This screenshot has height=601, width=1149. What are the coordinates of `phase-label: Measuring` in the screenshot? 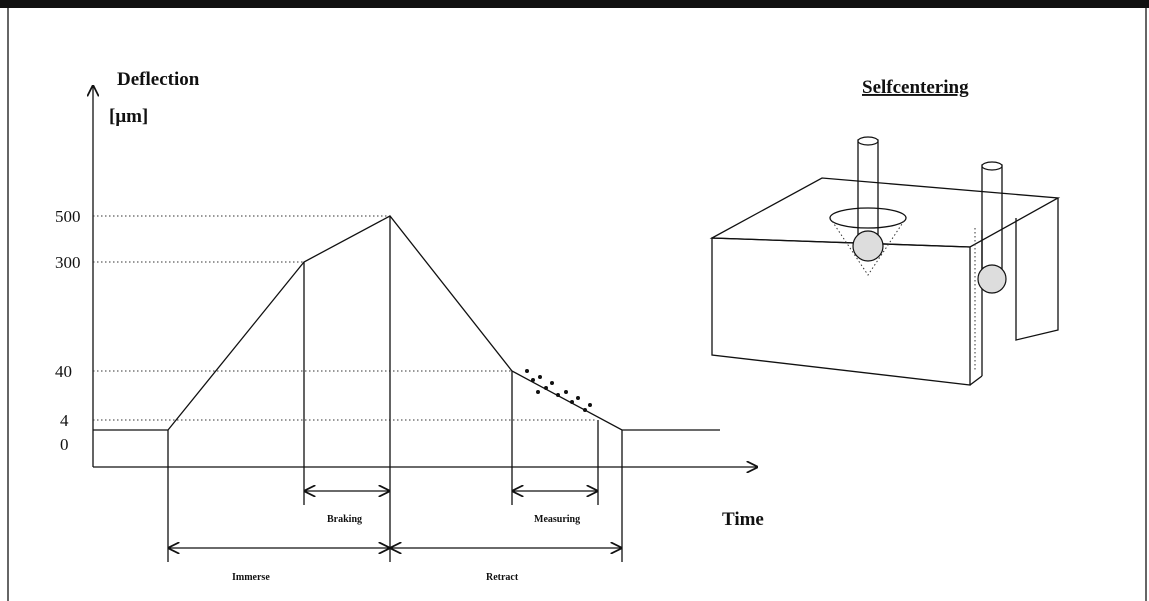 It's located at (557, 519).